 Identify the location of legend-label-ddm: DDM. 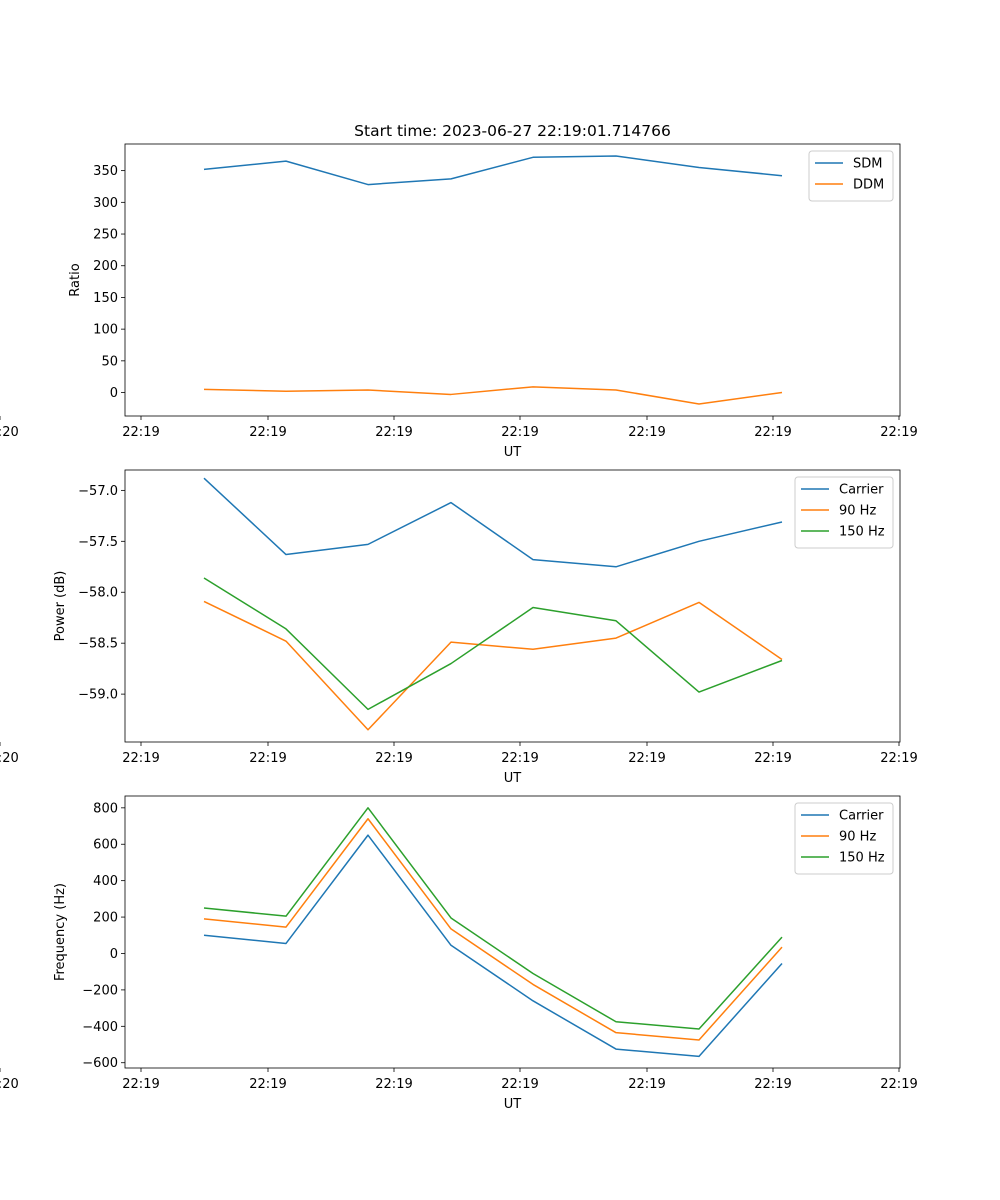
(868, 185).